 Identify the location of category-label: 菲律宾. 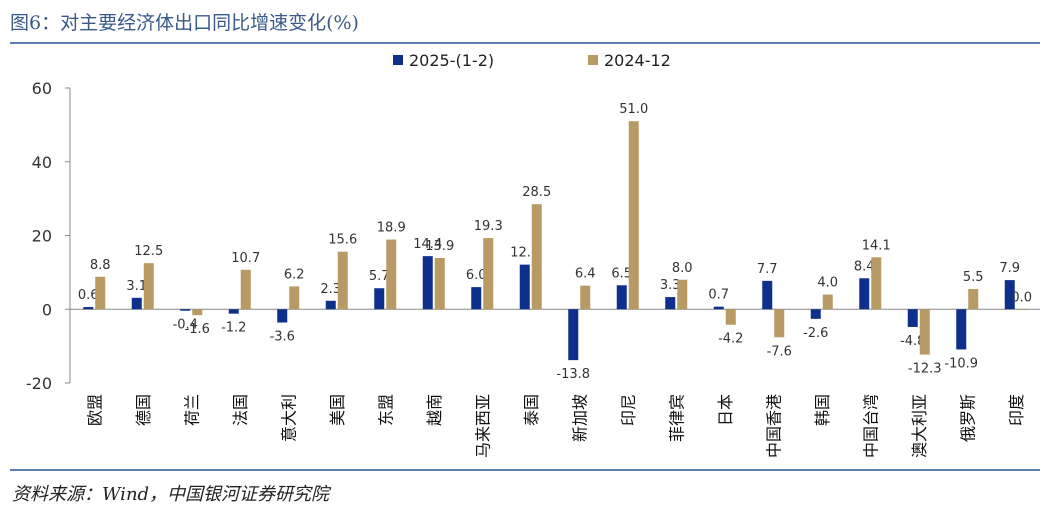
(676, 418).